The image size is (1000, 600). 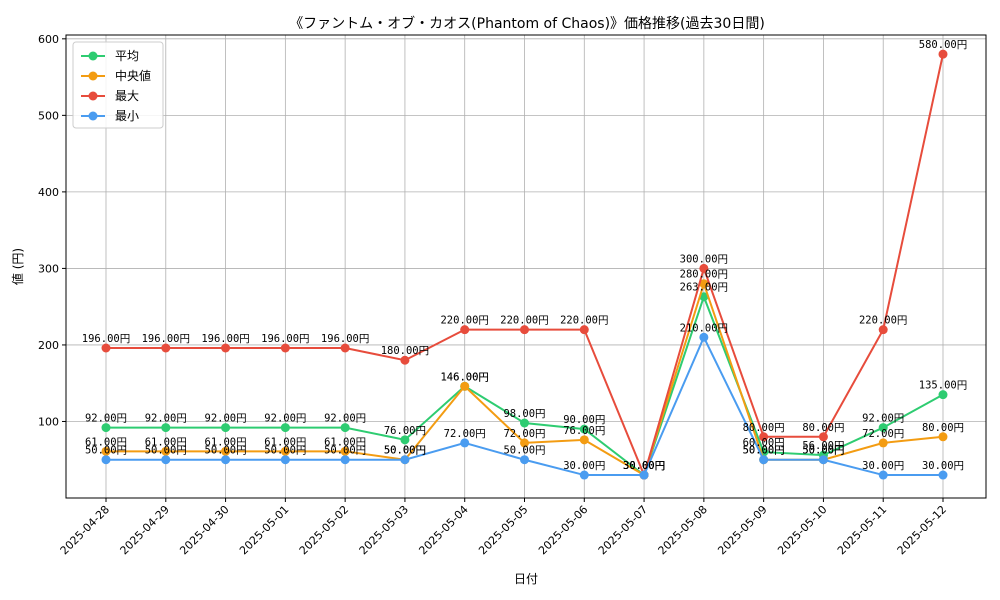 What do you see at coordinates (503, 530) in the screenshot?
I see `x-tick-label: 2025-05-05` at bounding box center [503, 530].